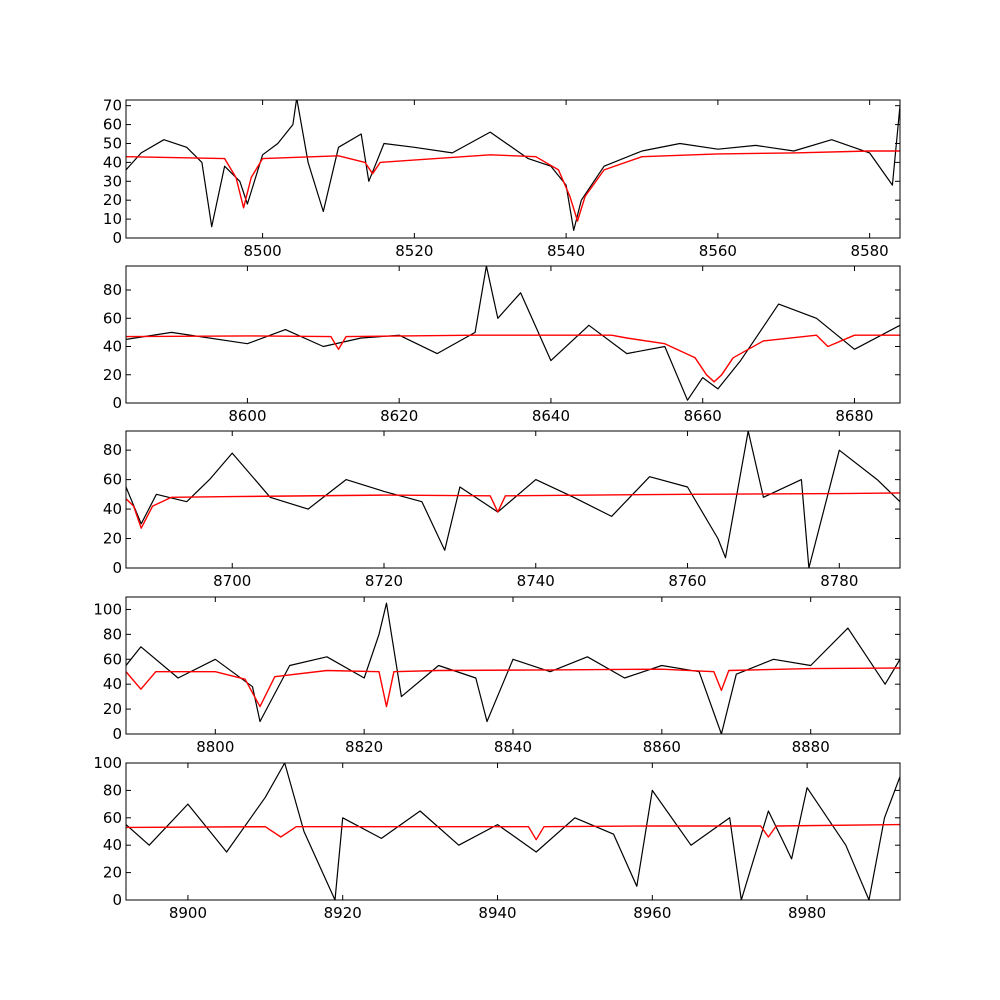 This screenshot has height=1000, width=1000. What do you see at coordinates (703, 416) in the screenshot?
I see `x-tick-label: 8660` at bounding box center [703, 416].